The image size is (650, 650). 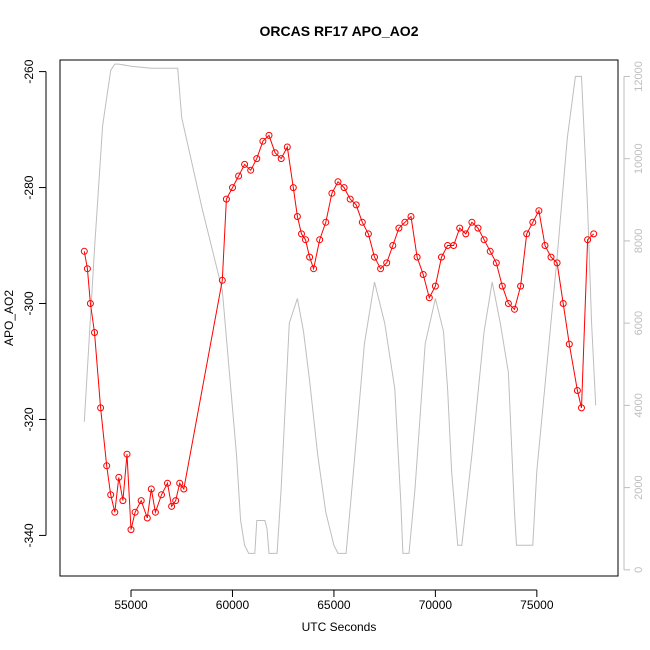 I want to click on y2-tick-label: 6000, so click(x=639, y=323).